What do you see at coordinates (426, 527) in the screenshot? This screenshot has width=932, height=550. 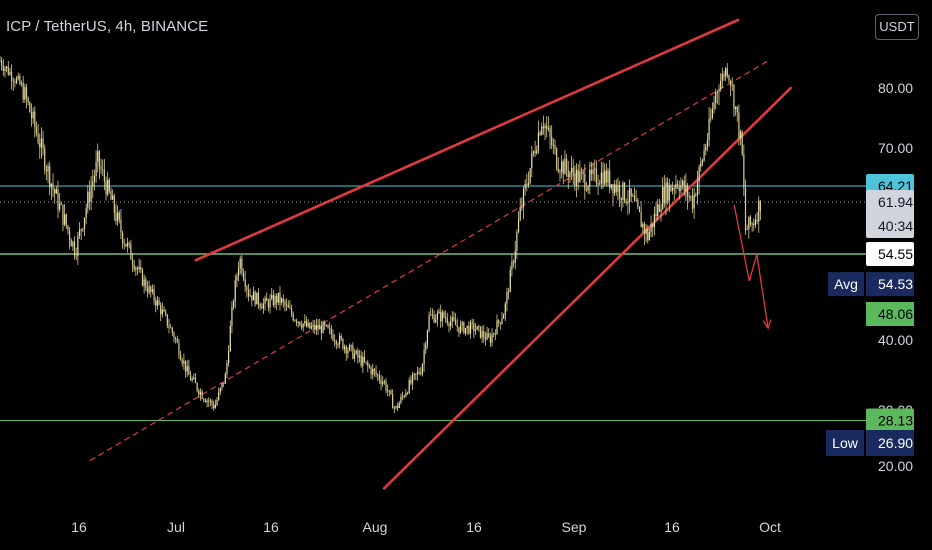 I see `time-axis: 16 Jul 16 Aug 16 Sep 16 Oct` at bounding box center [426, 527].